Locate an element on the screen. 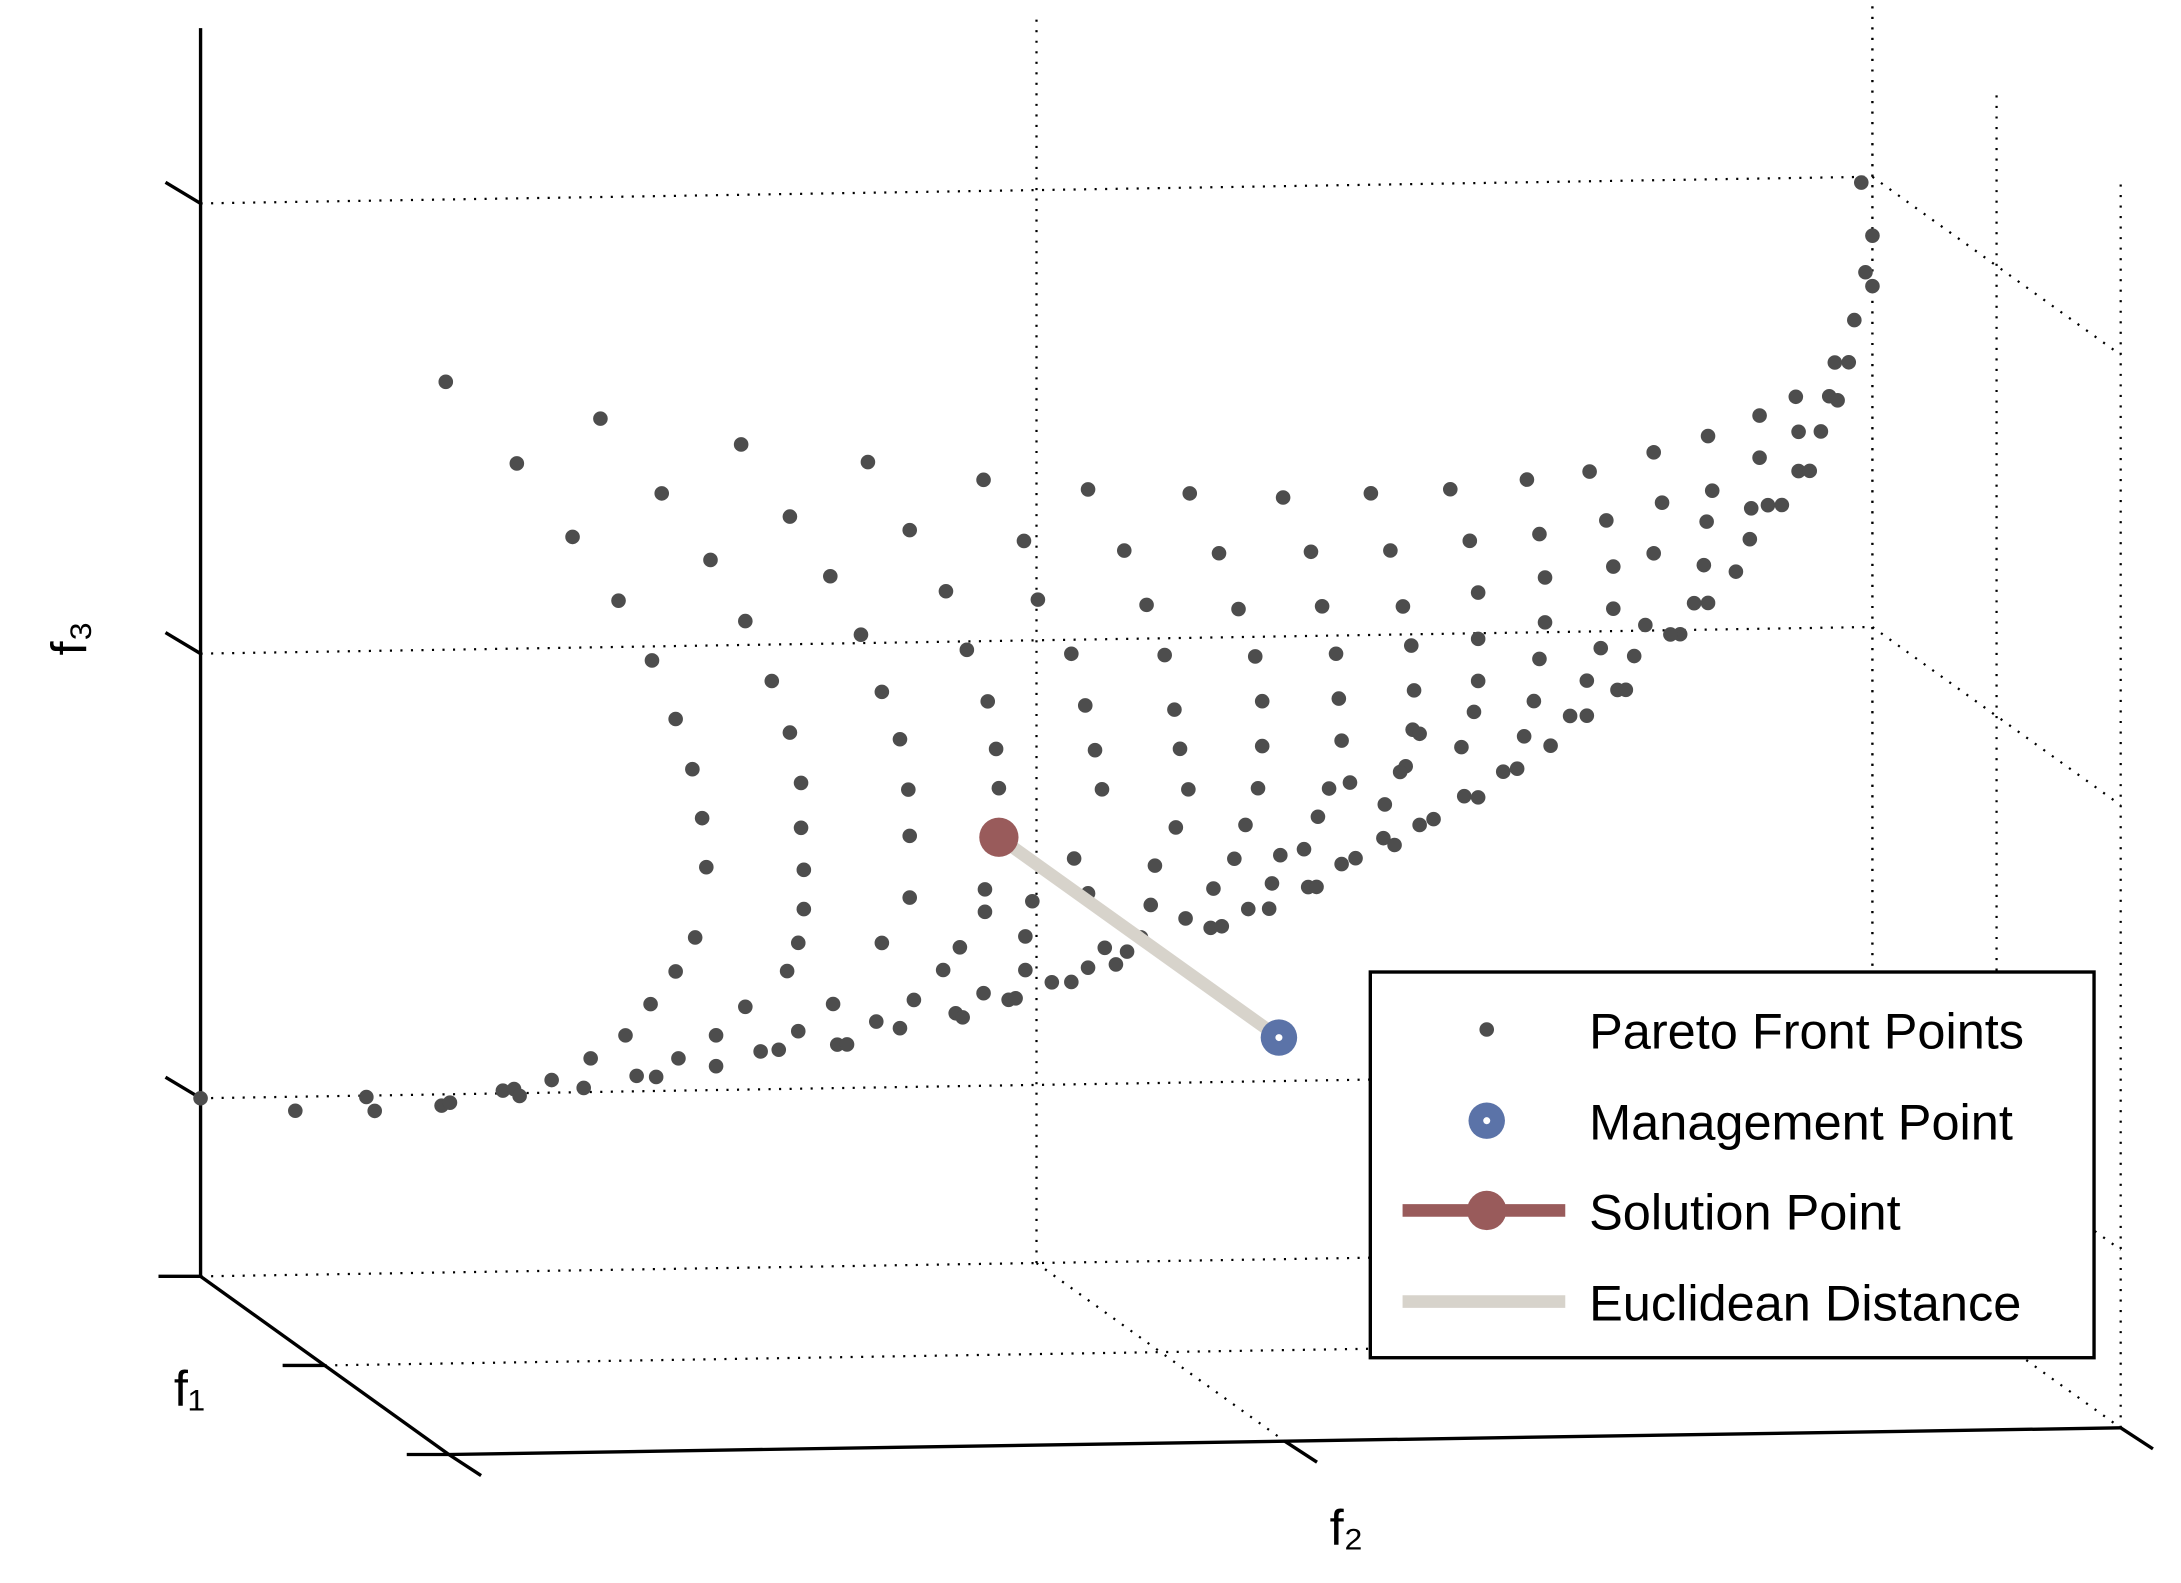  y-tick is located at coordinates (465, 1465).